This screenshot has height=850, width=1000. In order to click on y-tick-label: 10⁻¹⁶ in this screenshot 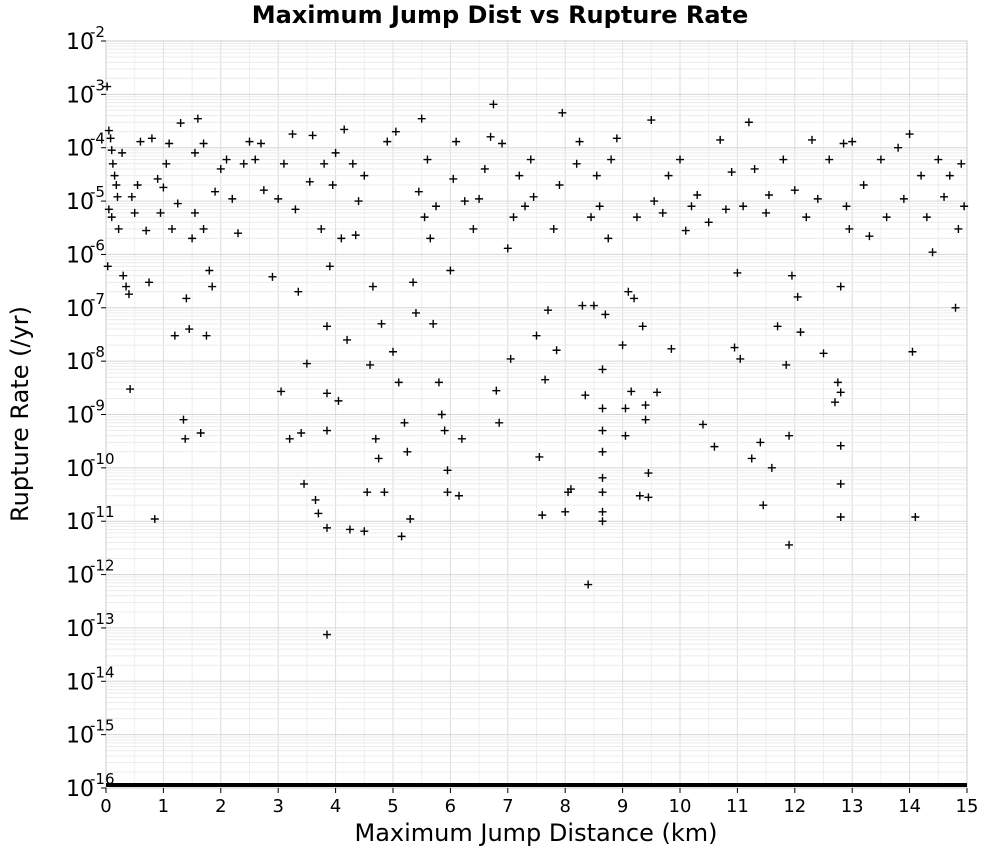, I will do `click(90, 786)`.